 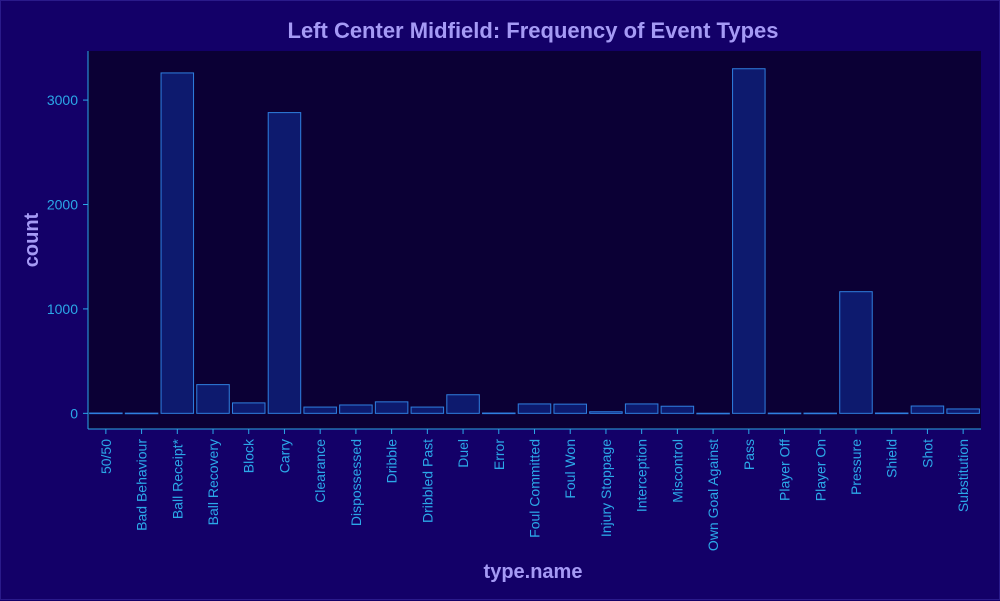 I want to click on x-tick-label: Interception, so click(x=642, y=475).